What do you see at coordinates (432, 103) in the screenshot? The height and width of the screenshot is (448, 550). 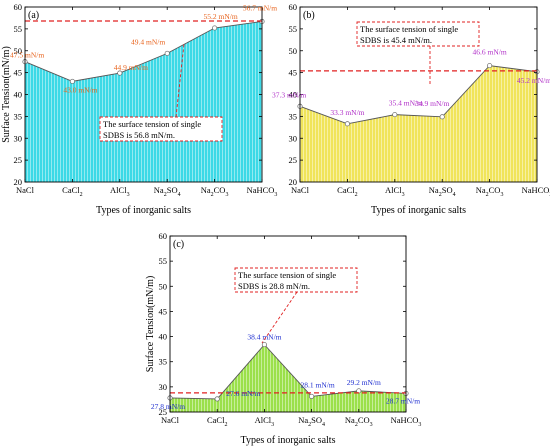 I see `point-label: 34.9 mN/m` at bounding box center [432, 103].